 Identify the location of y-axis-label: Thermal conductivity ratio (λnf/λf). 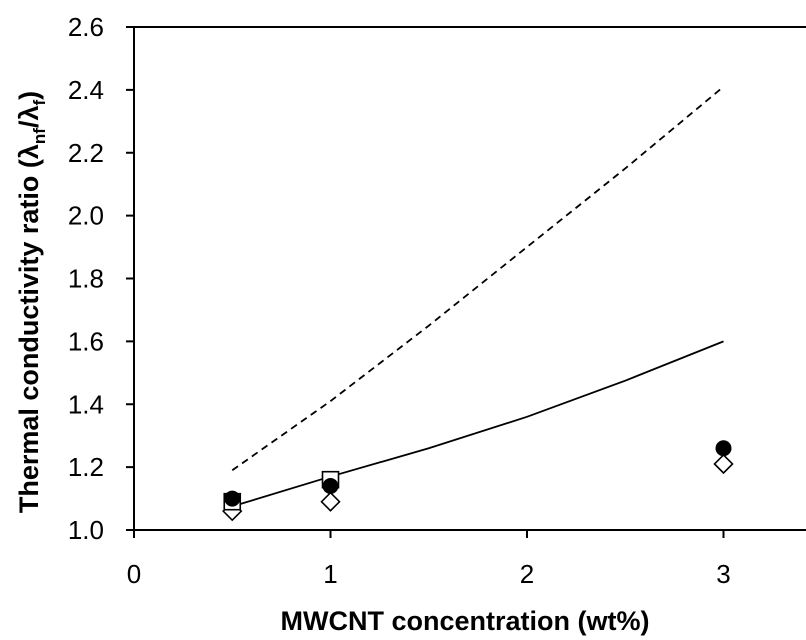
(31, 302).